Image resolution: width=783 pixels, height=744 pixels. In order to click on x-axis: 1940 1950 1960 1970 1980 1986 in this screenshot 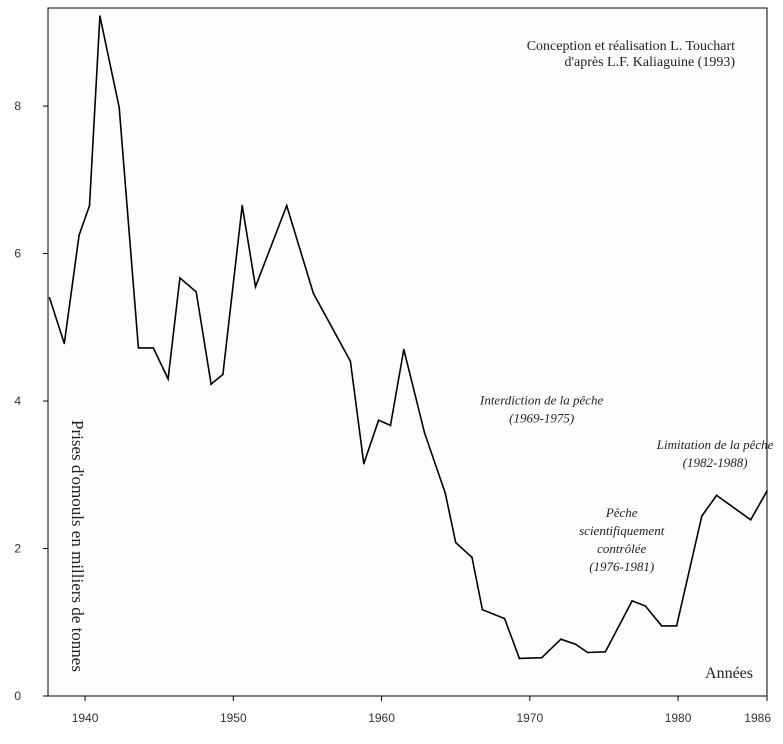, I will do `click(421, 710)`.